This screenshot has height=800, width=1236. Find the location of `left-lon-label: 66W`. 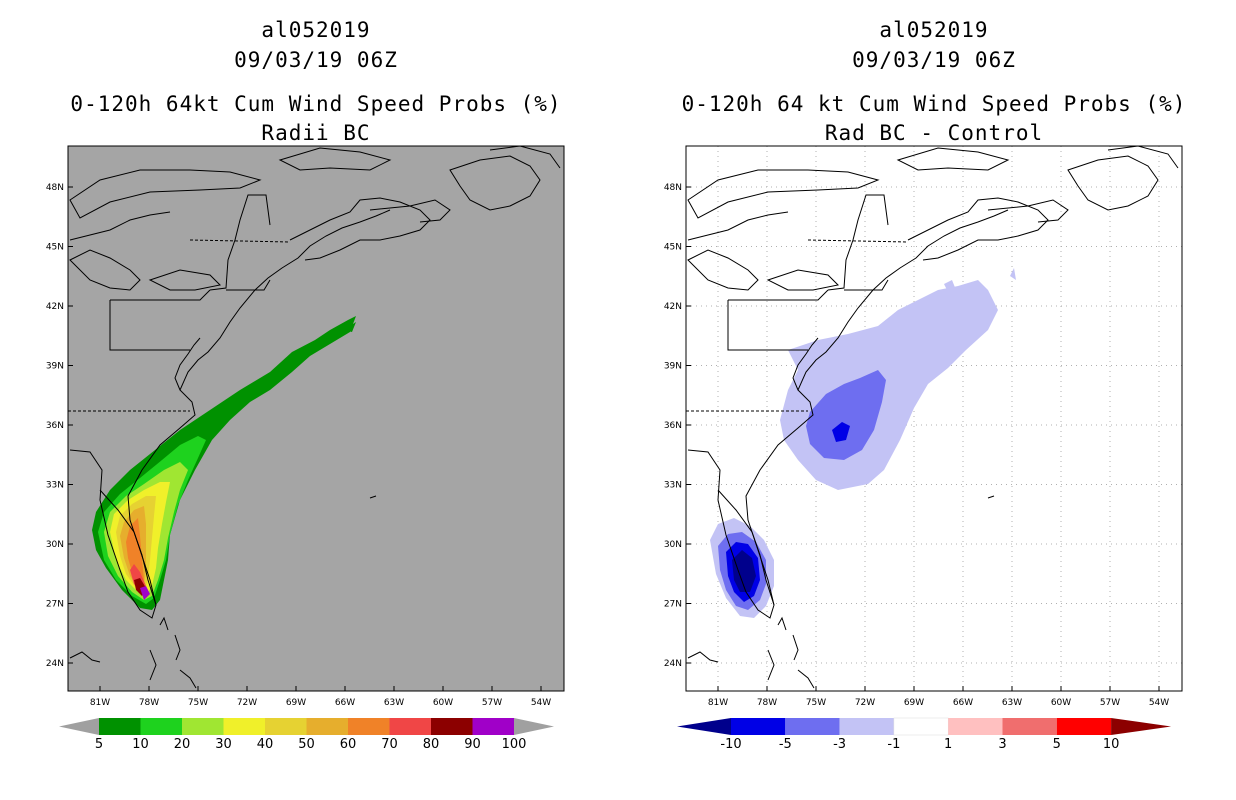

left-lon-label: 66W is located at coordinates (345, 703).